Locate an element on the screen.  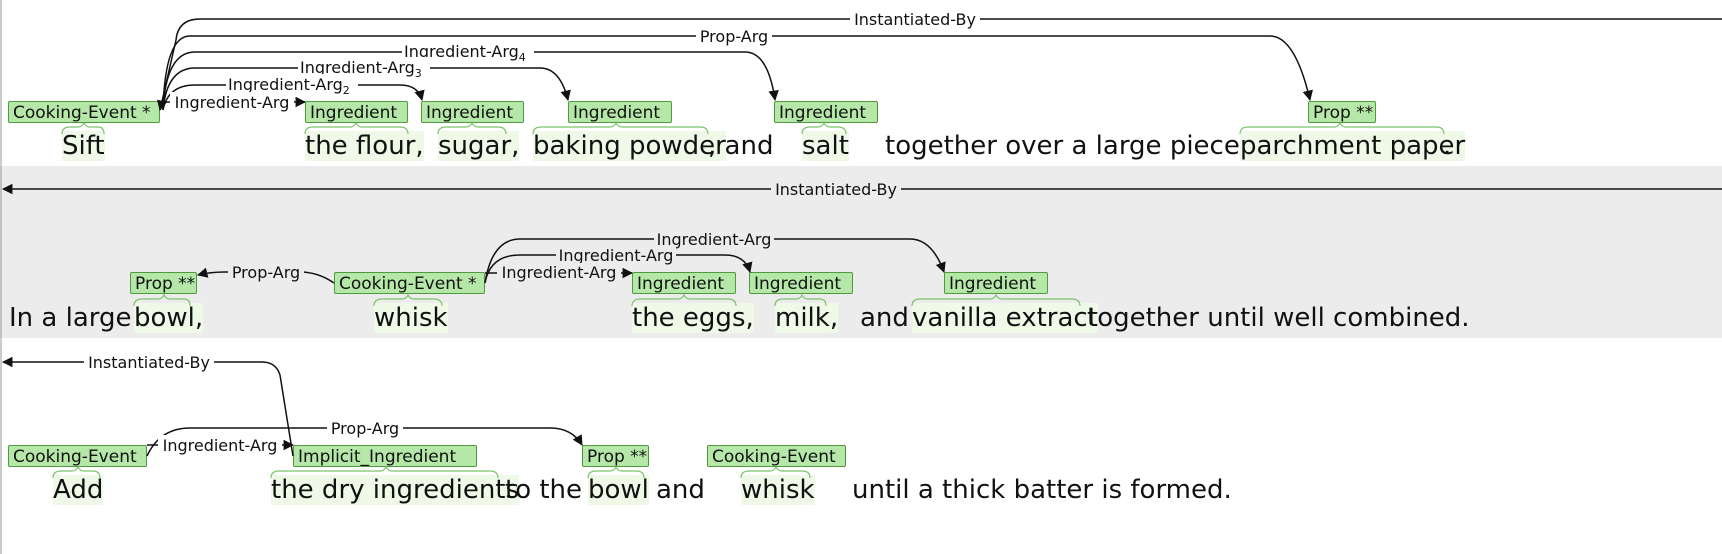
arc-ingredient-arg-vanilla: Ingredient-Arg is located at coordinates (715, 256).